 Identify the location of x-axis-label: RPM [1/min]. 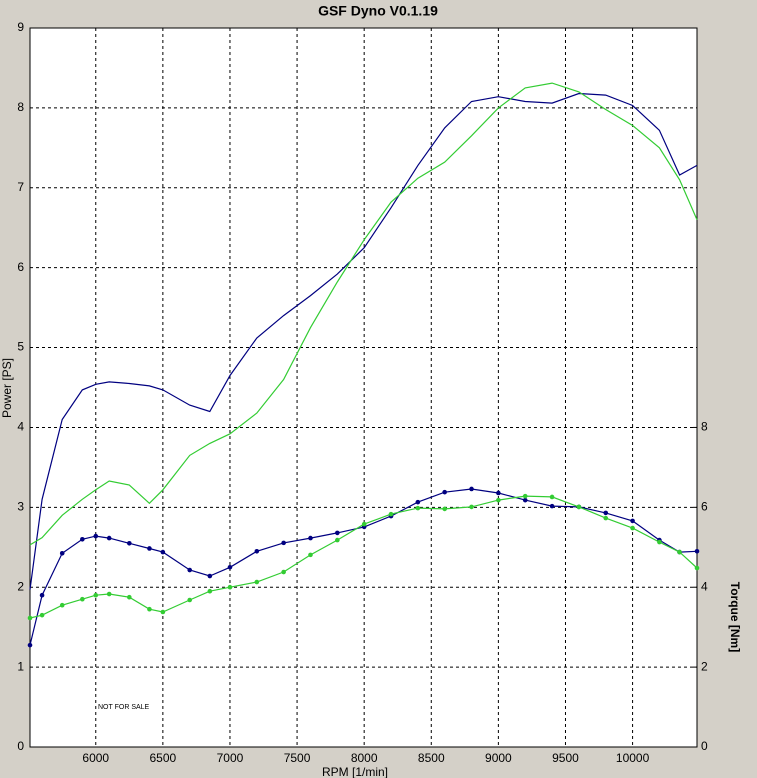
(355, 771).